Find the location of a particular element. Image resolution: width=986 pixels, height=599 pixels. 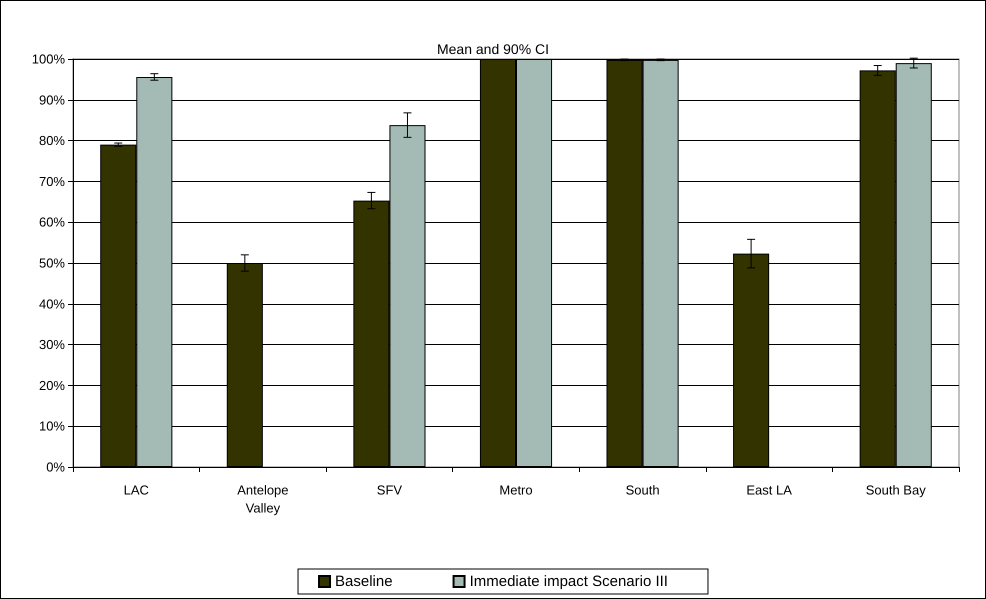

y-tick-label: 40% is located at coordinates (52, 304).